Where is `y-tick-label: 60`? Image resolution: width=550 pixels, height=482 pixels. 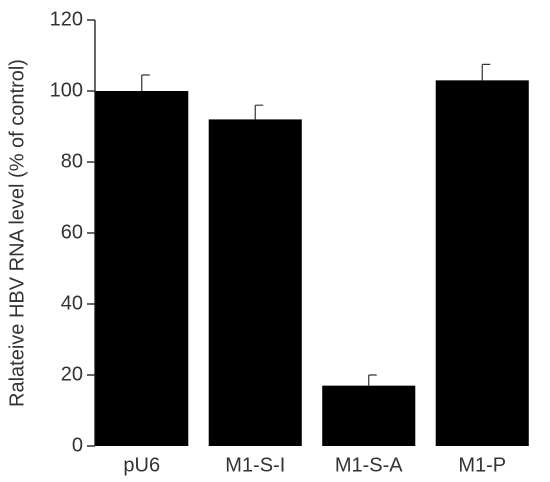 y-tick-label: 60 is located at coordinates (72, 232).